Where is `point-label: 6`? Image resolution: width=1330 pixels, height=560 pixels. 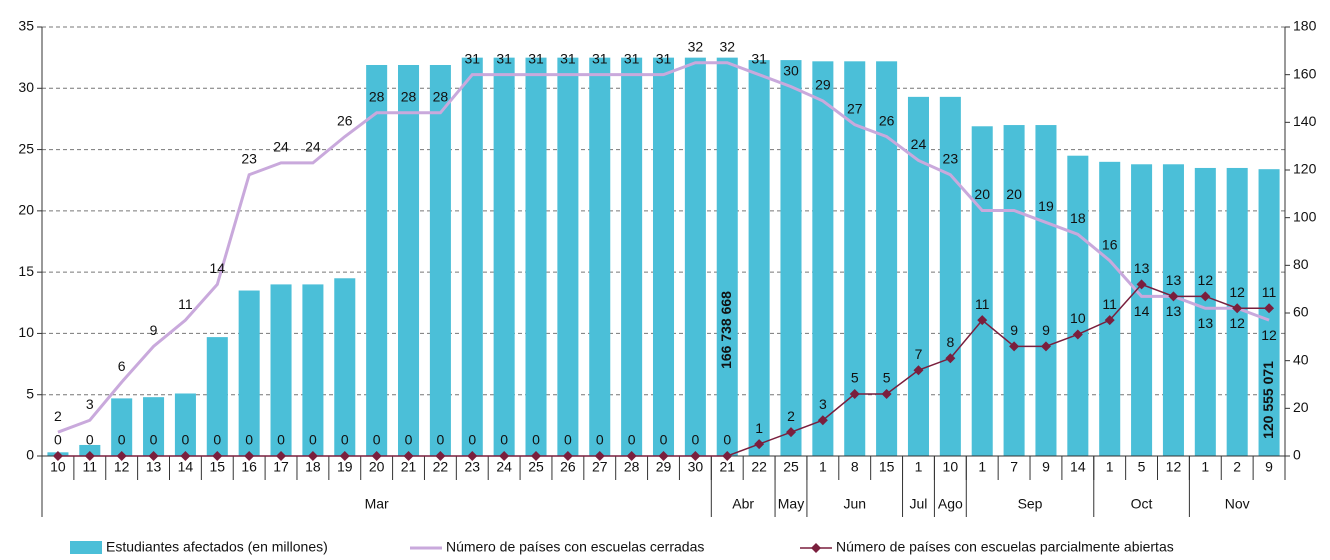
point-label: 6 is located at coordinates (122, 366).